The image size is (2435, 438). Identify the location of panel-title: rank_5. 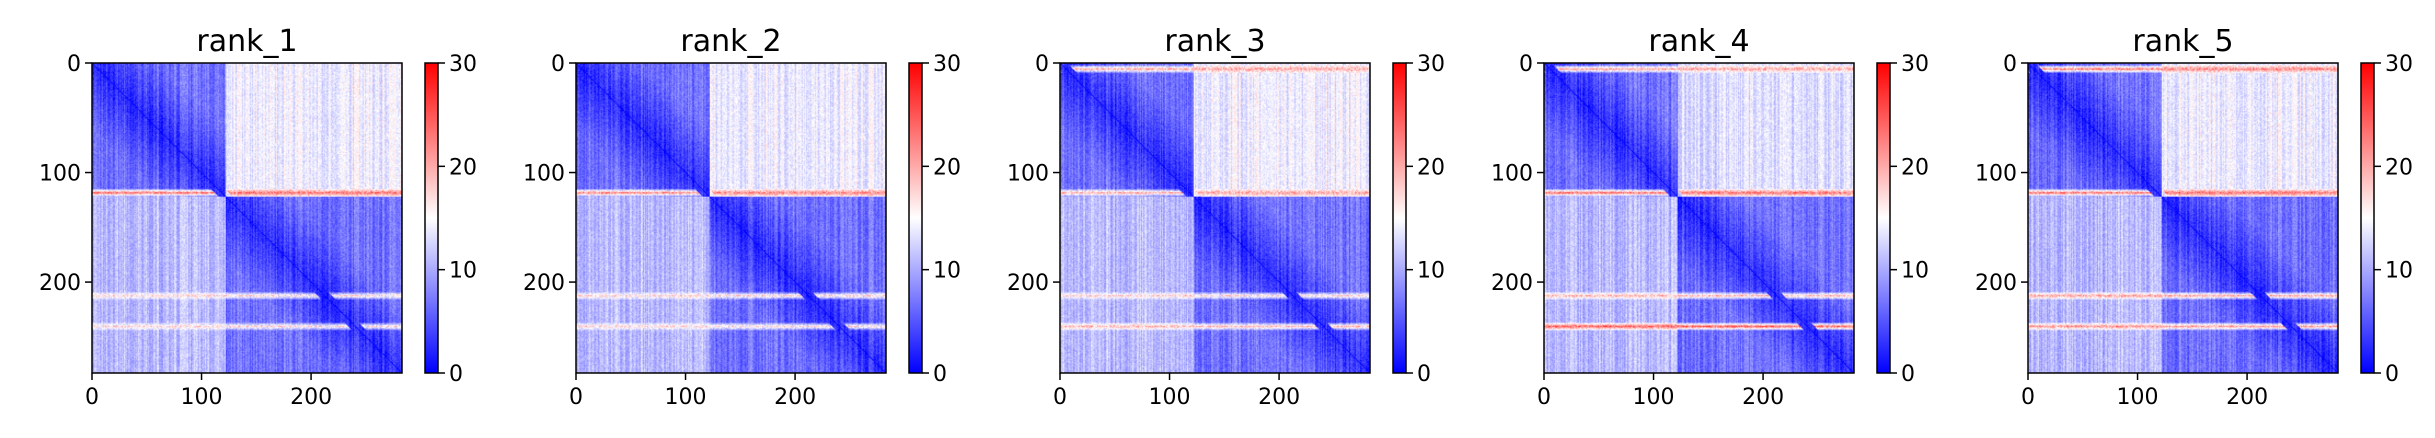
(2182, 41).